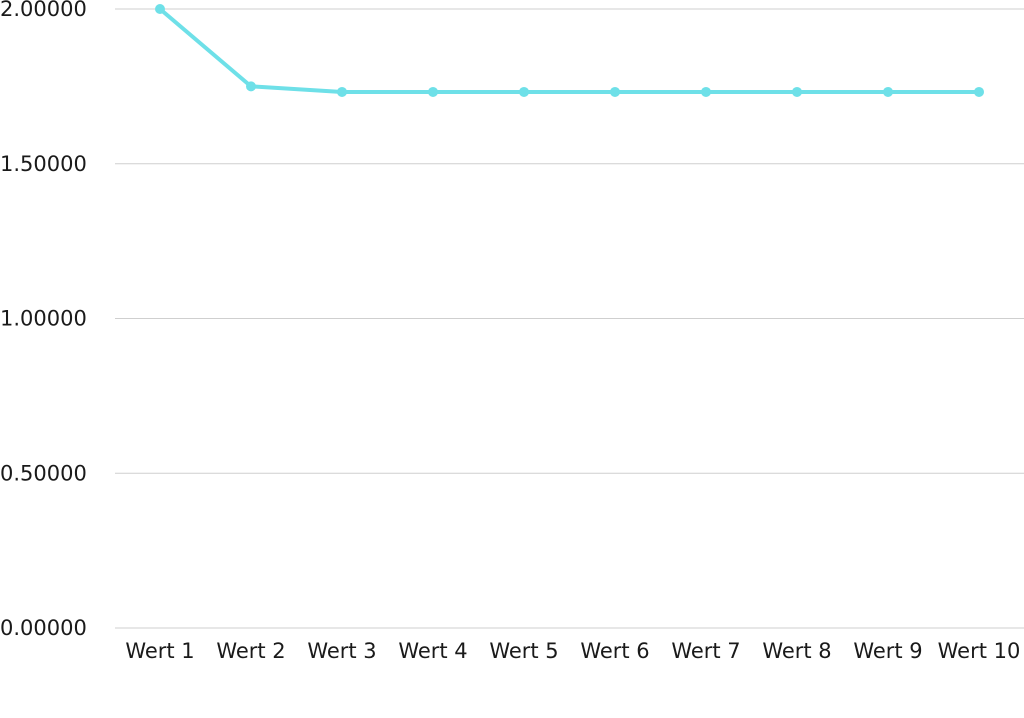 This screenshot has height=718, width=1024. I want to click on x-tick-label: Wert 4, so click(432, 651).